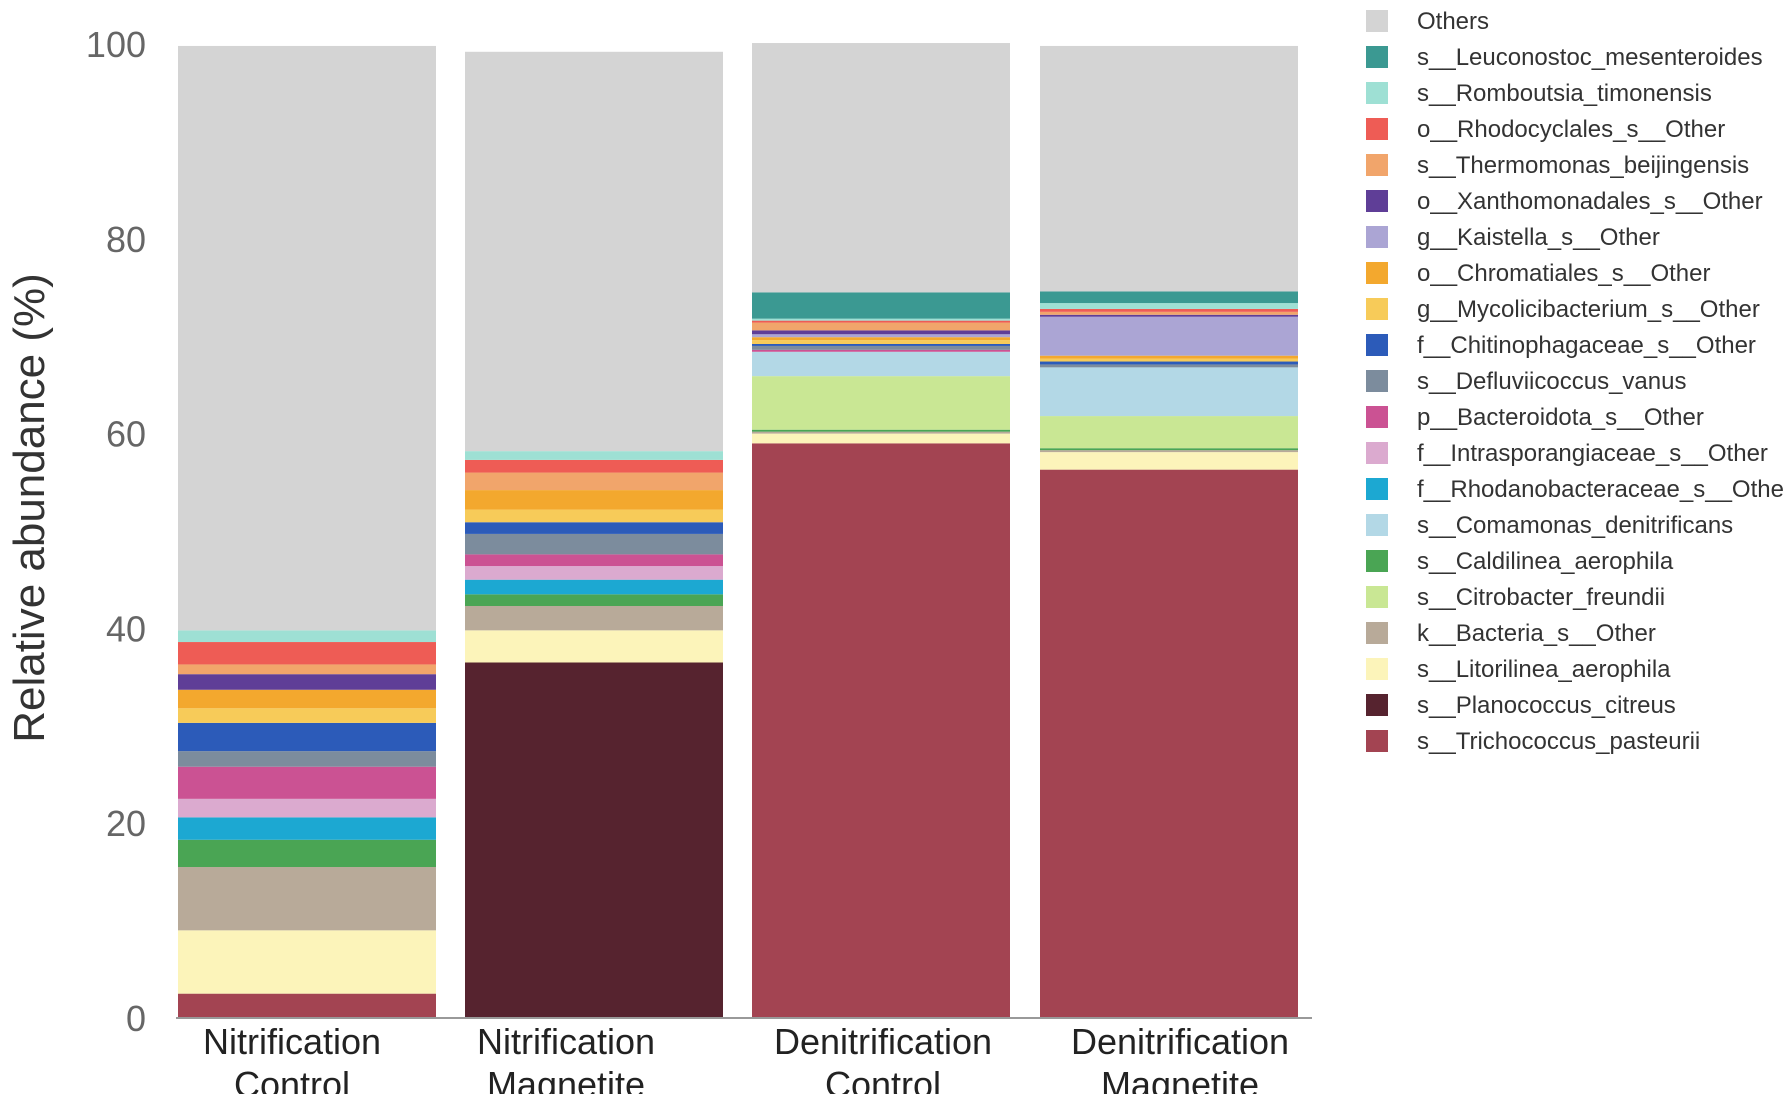  Describe the element at coordinates (1592, 453) in the screenshot. I see `legend-label: f__Intrasporangiaceae_s__Other` at that location.